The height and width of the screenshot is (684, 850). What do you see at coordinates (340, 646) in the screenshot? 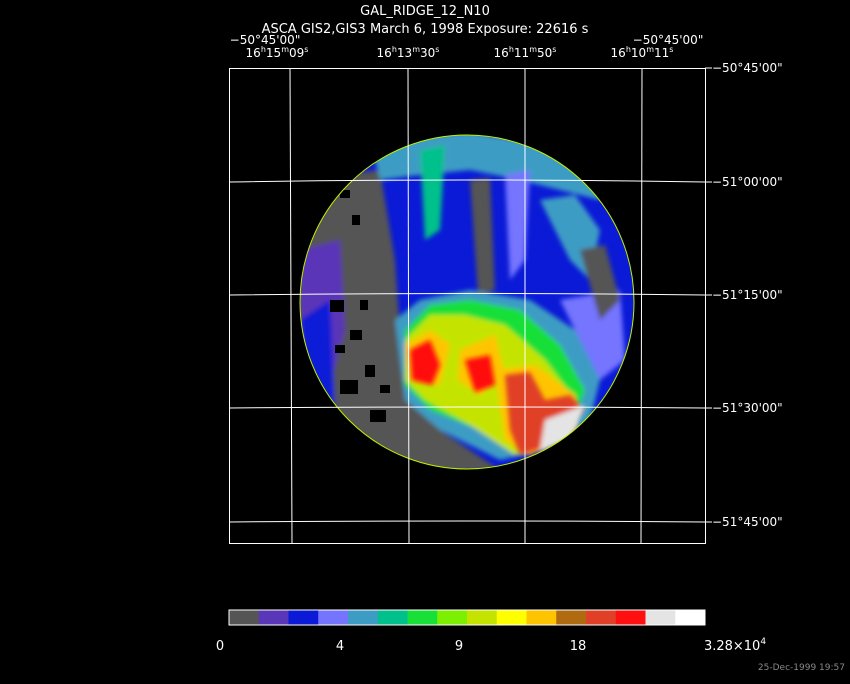
I see `colorbar-label: 4` at bounding box center [340, 646].